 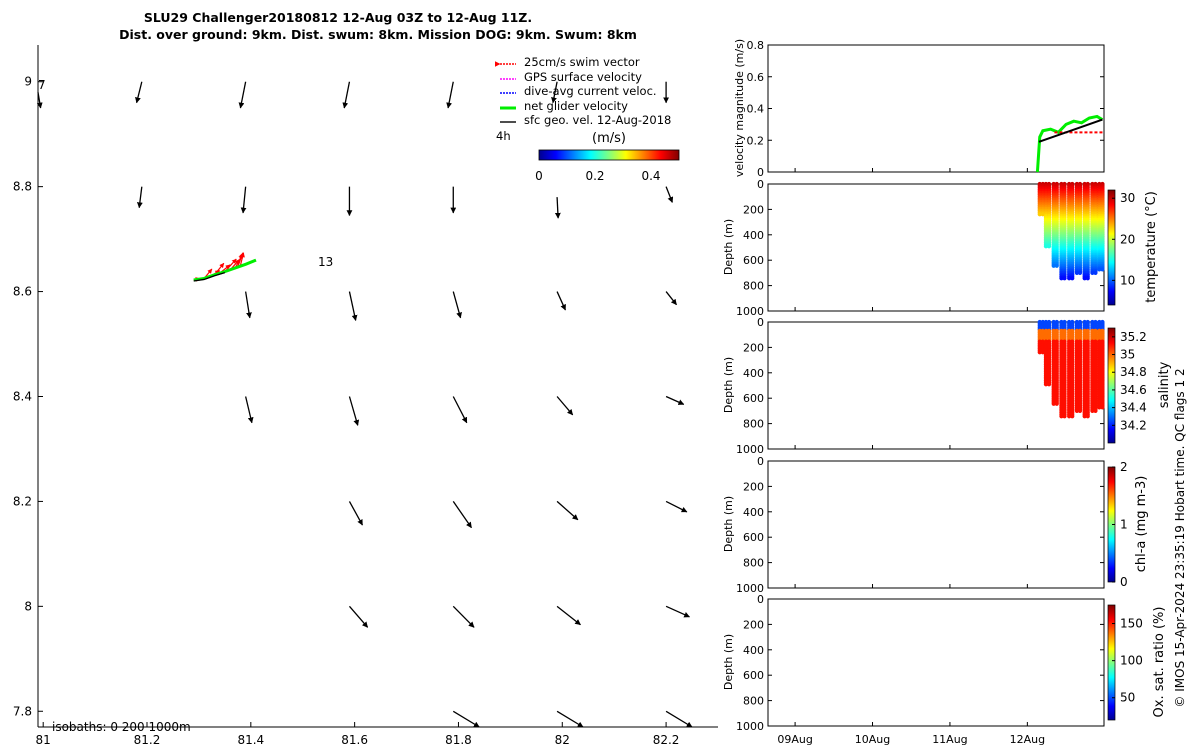 I want to click on salinity-ytick-label: 400, so click(x=753, y=373).